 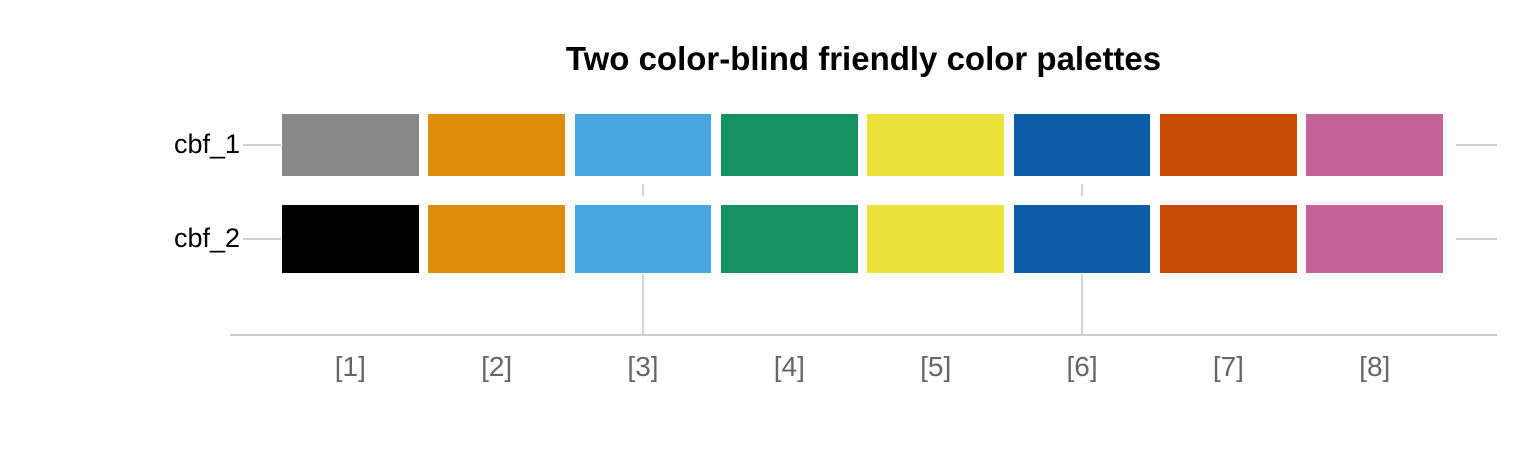 I want to click on y-axis-label-cbf_1: cbf_1, so click(x=206, y=144).